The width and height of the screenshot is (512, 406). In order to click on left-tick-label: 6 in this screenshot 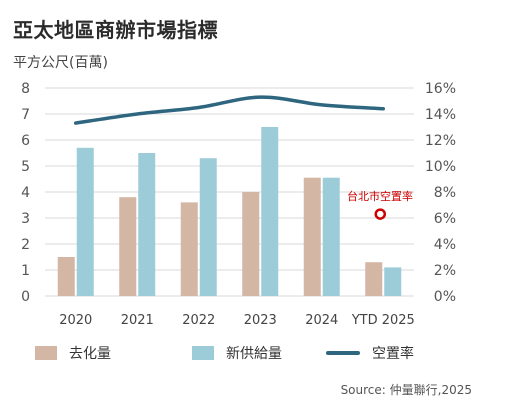, I will do `click(25, 141)`.